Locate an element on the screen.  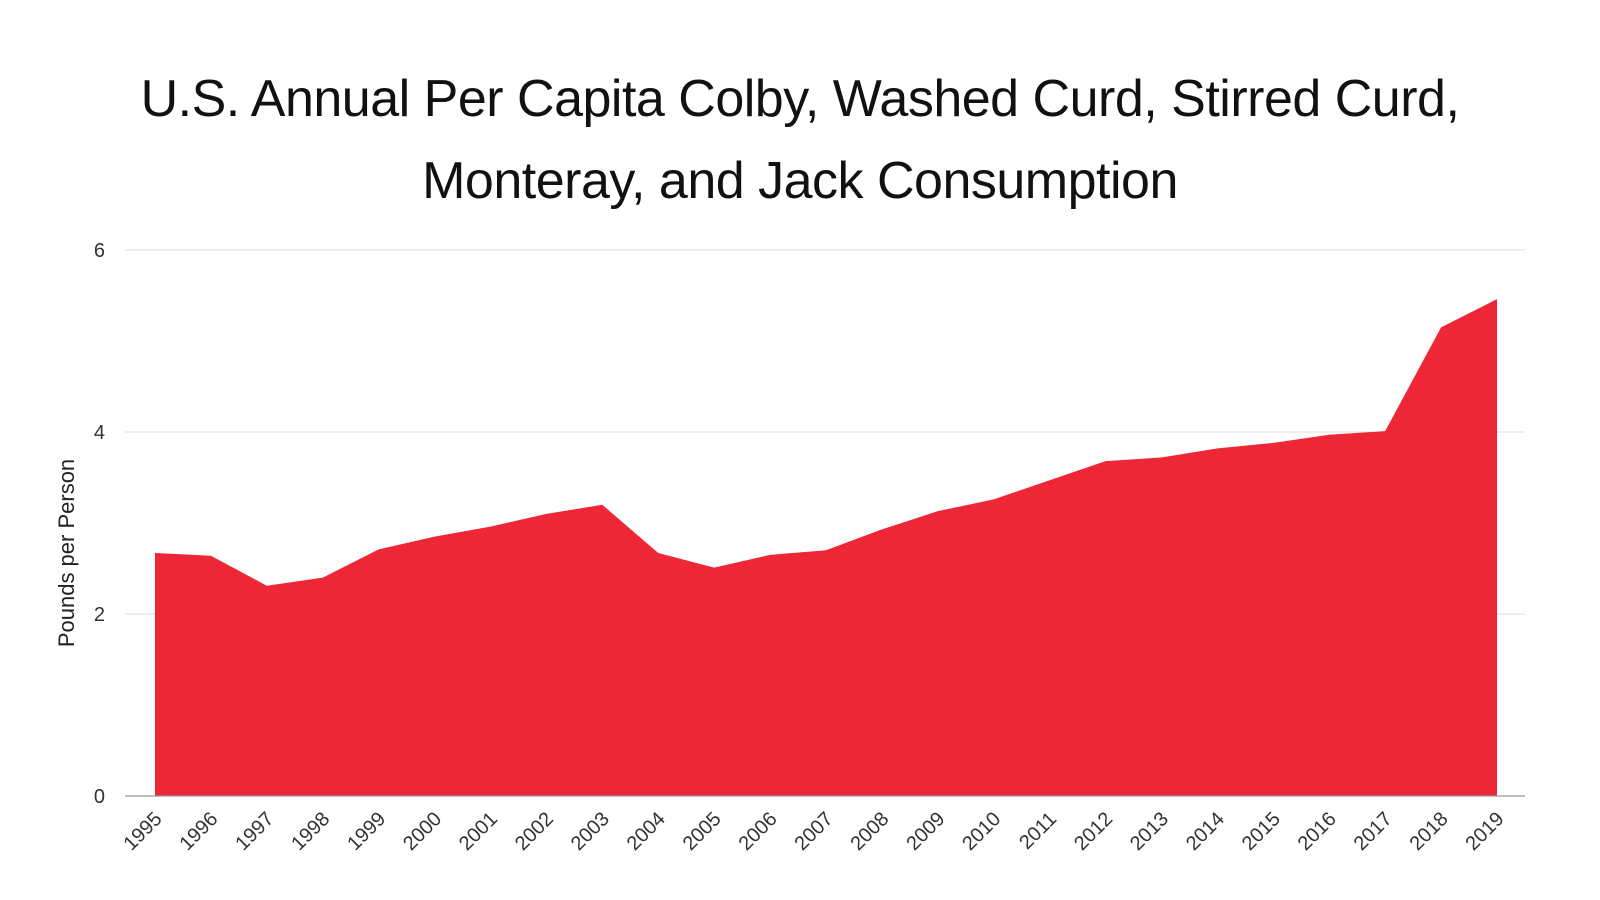
x-tick-label: 2010 is located at coordinates (981, 831).